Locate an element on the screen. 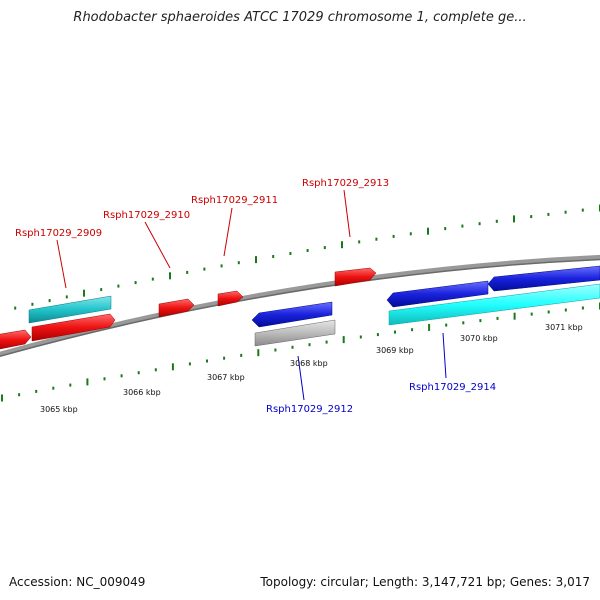 The image size is (600, 600). scale-label-3069: 3069 kbp is located at coordinates (395, 350).